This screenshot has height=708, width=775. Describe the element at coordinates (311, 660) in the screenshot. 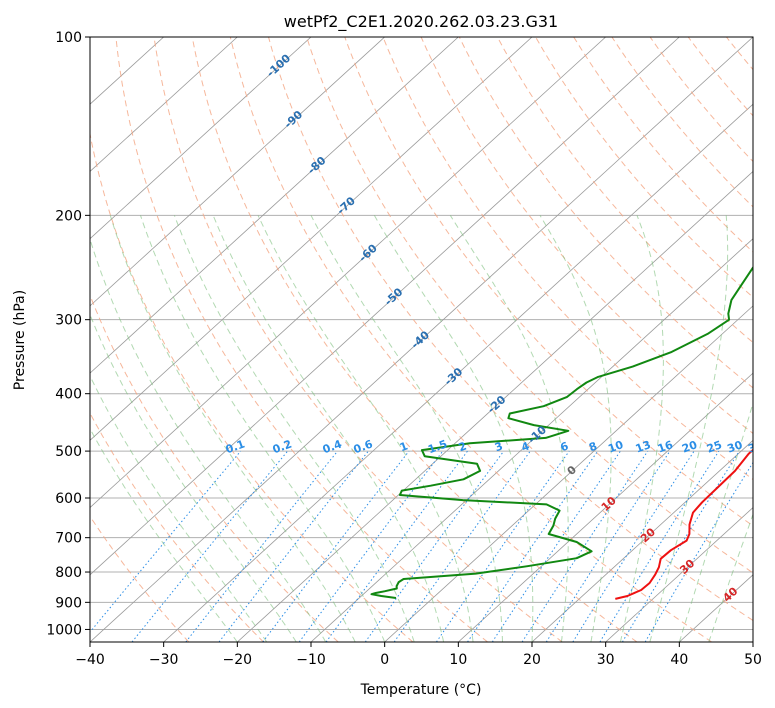

I see `x-tick-label: −10` at that location.